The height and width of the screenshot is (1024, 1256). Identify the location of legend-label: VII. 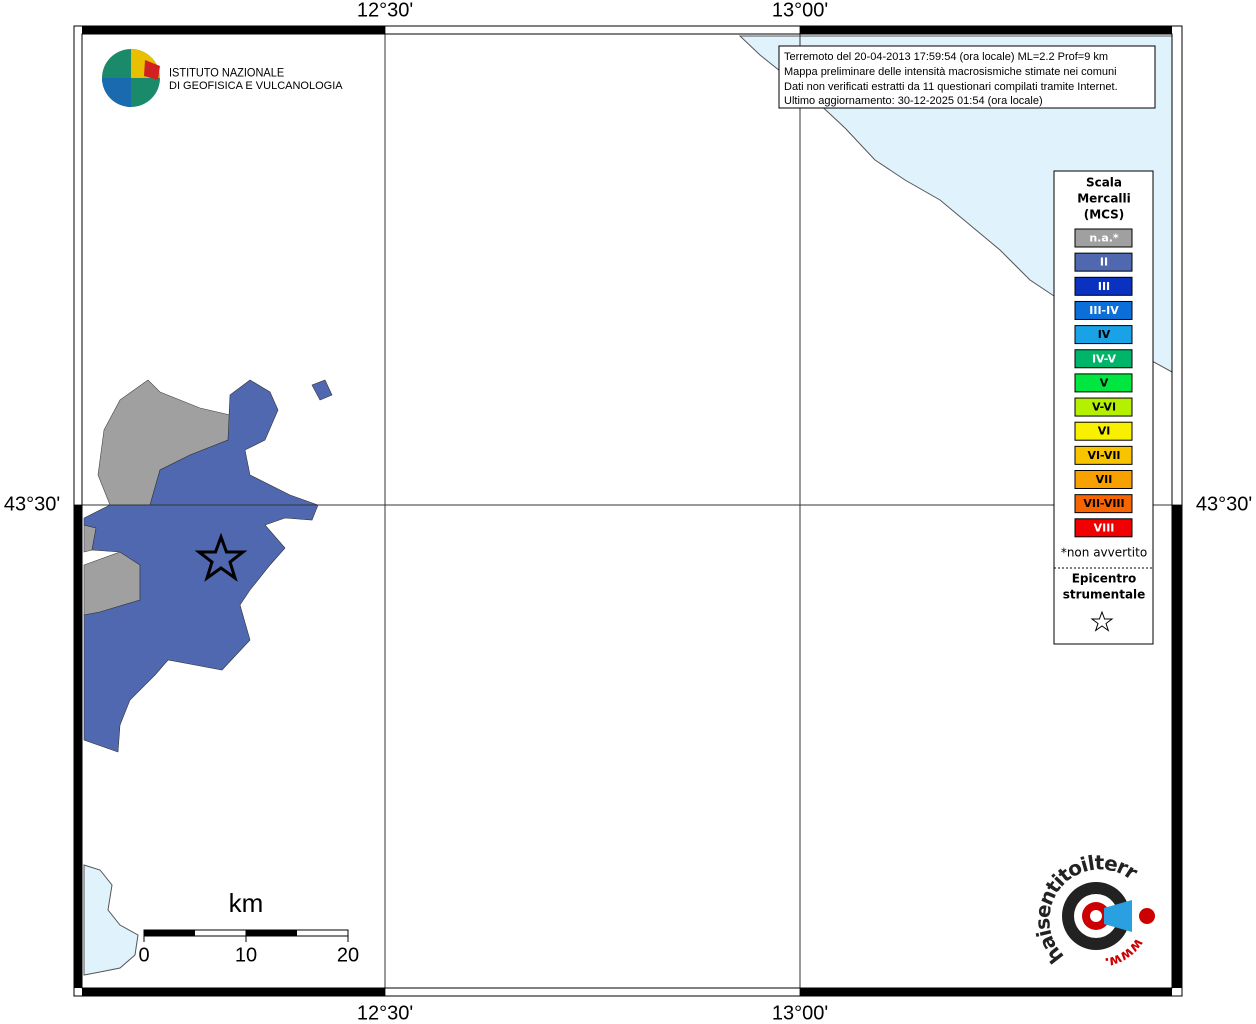
(1104, 479).